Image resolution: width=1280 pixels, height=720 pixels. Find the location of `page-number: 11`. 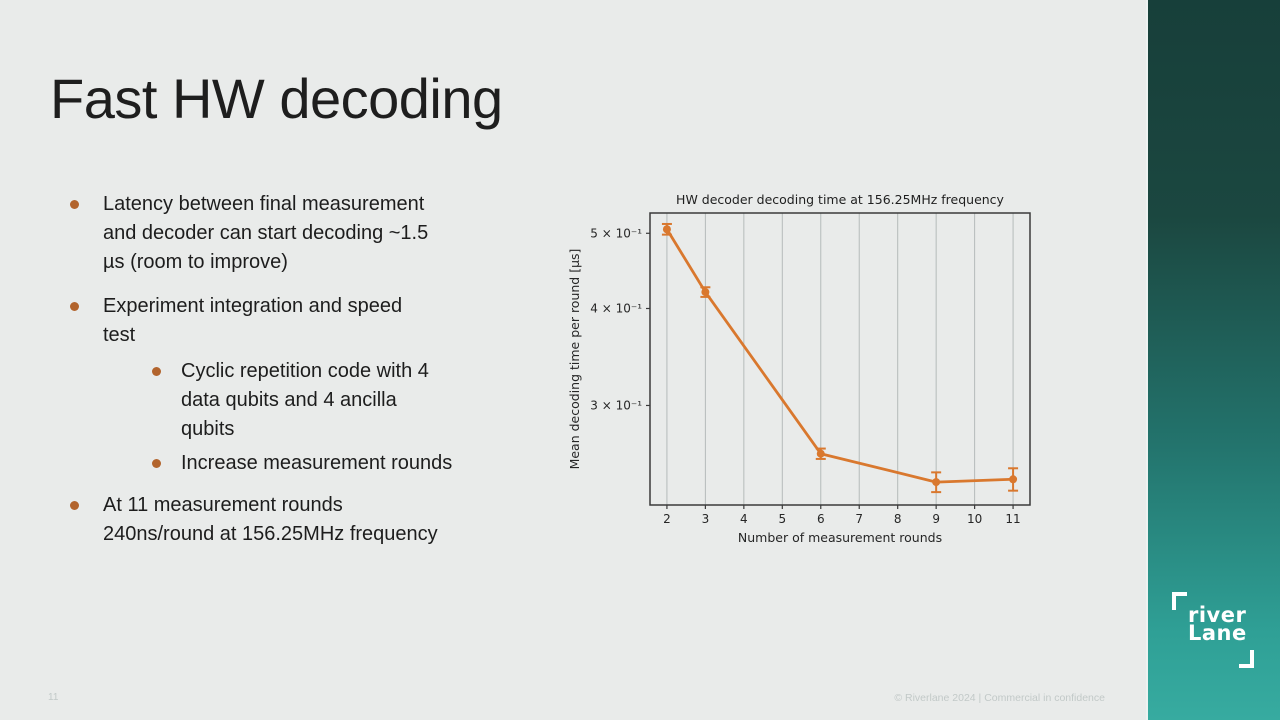

page-number: 11 is located at coordinates (53, 697).